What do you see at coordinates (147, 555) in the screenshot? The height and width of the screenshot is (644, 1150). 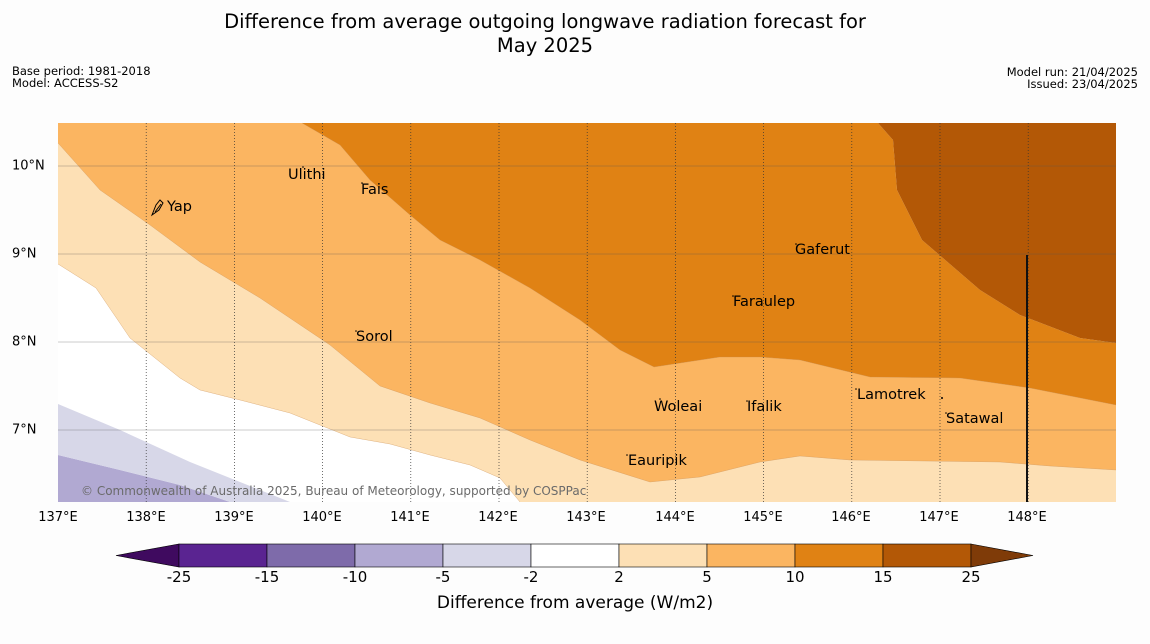 I see `colorbar-arrow-low` at bounding box center [147, 555].